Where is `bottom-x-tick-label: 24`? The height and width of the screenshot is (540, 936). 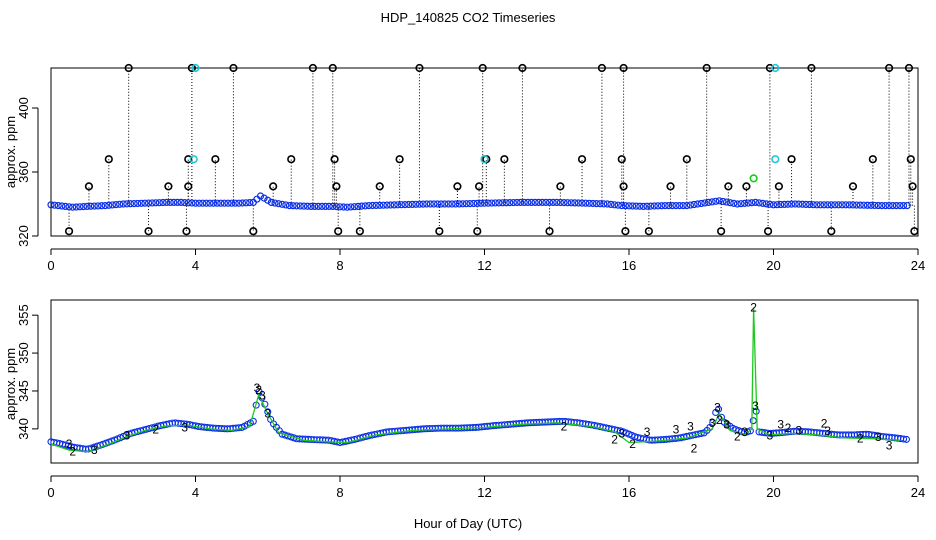
bottom-x-tick-label: 24 is located at coordinates (918, 492).